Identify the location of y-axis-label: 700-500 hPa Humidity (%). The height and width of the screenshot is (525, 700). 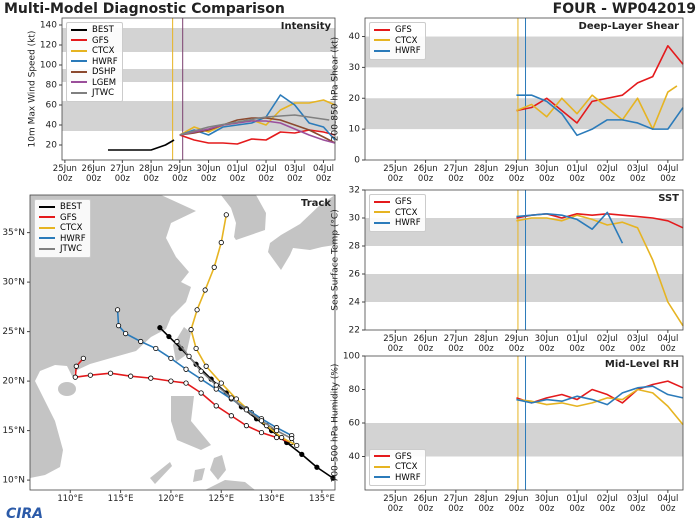
(336, 423).